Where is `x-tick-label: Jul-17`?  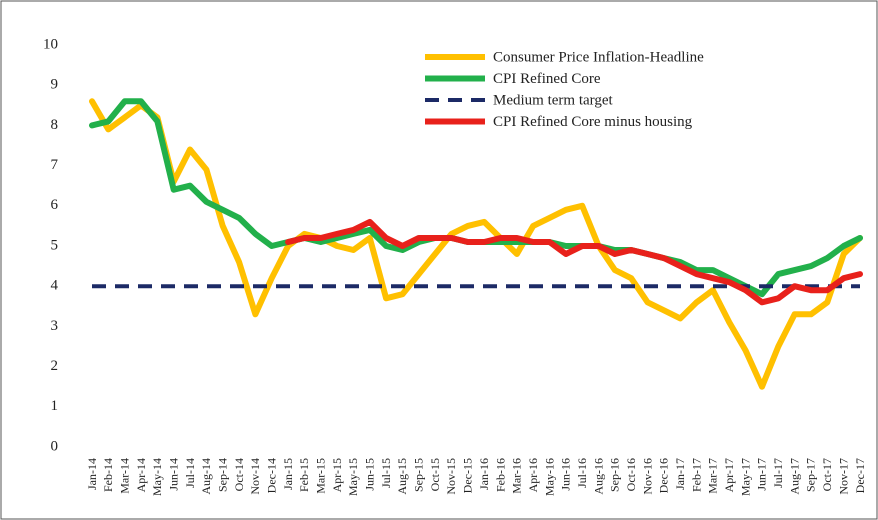 x-tick-label: Jul-17 is located at coordinates (778, 473).